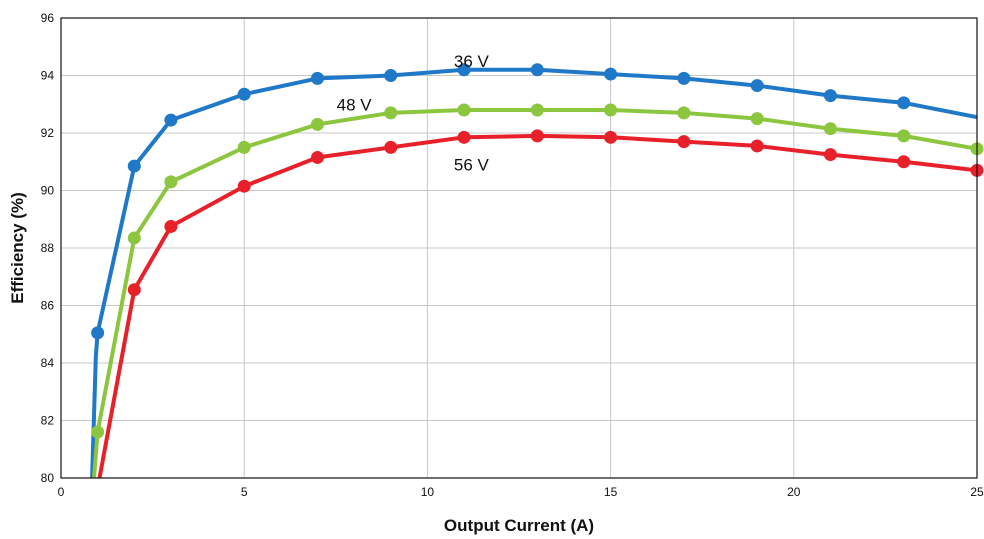 The image size is (984, 539). What do you see at coordinates (428, 492) in the screenshot?
I see `x-tick-label: 10` at bounding box center [428, 492].